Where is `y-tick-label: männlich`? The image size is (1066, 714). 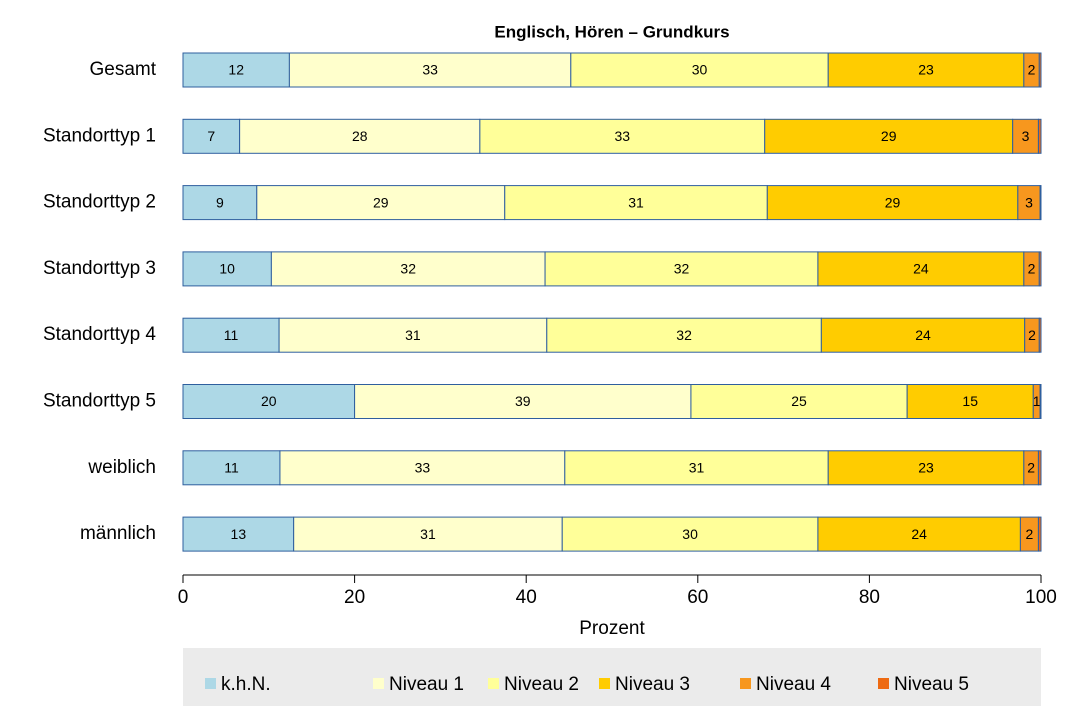 y-tick-label: männlich is located at coordinates (118, 533).